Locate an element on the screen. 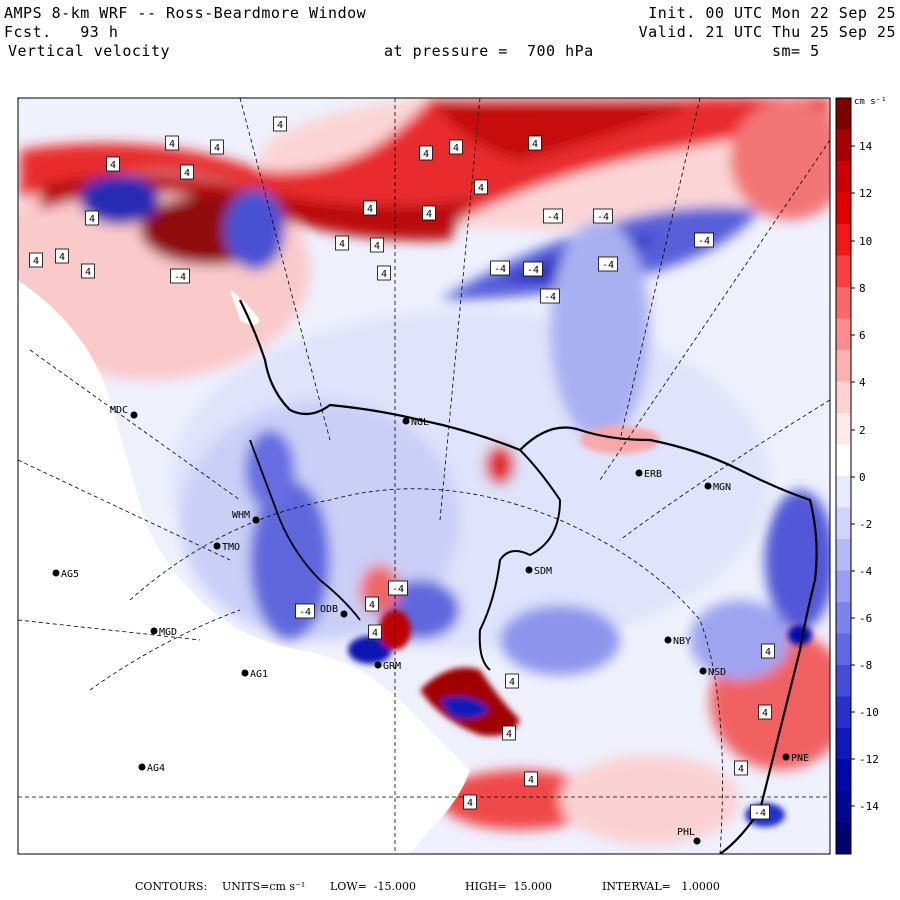 The height and width of the screenshot is (900, 900). station-label: PNE is located at coordinates (800, 758).